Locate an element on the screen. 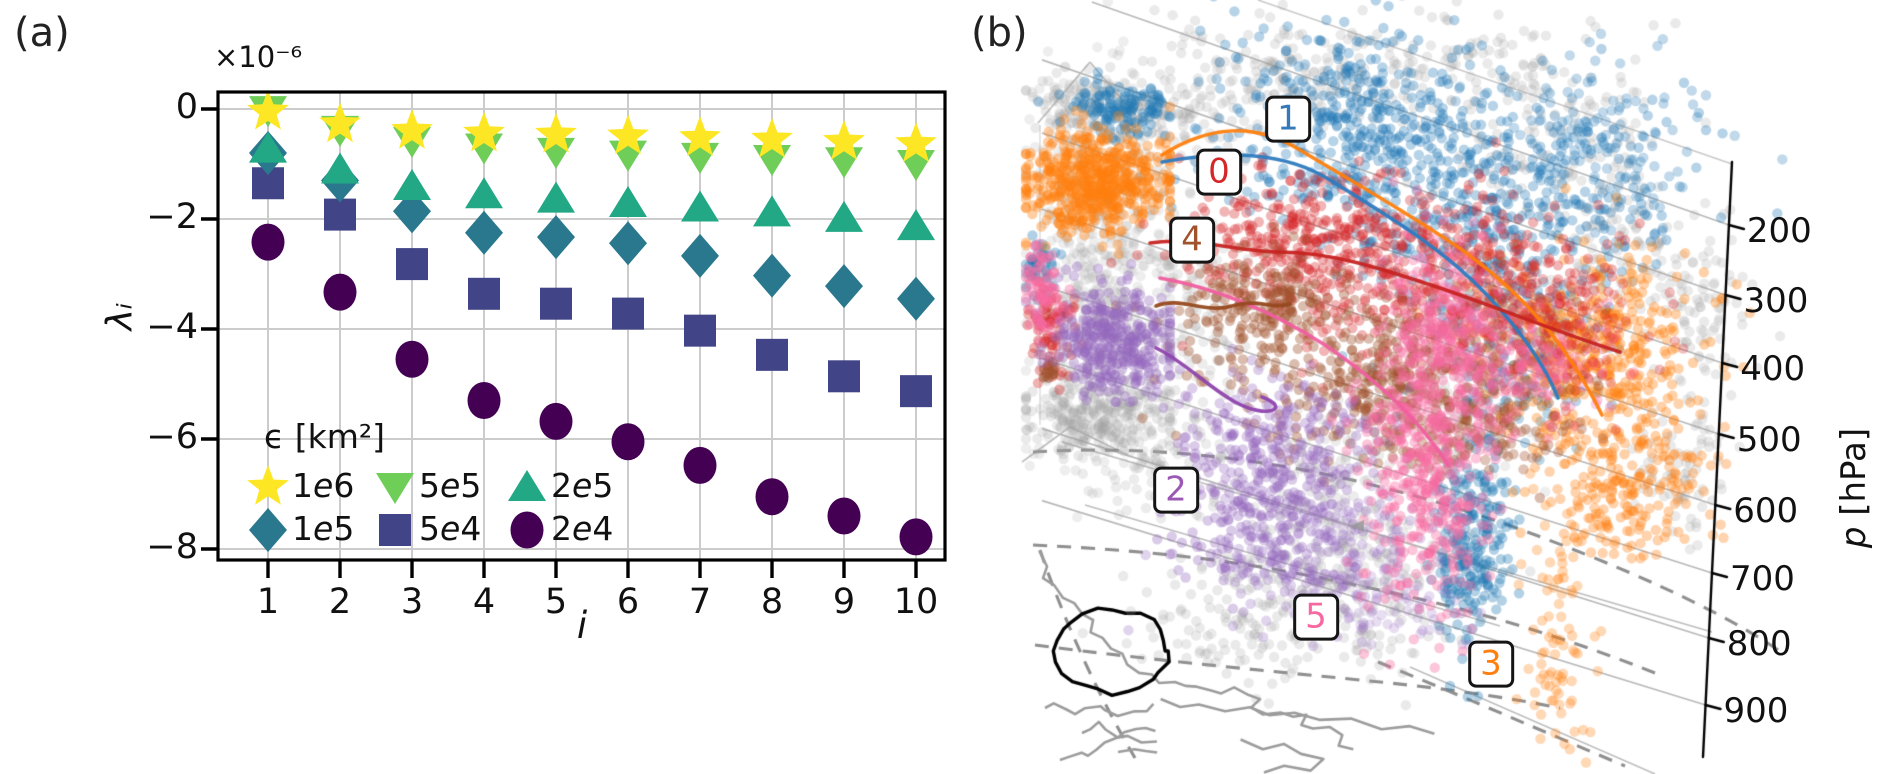  x-tick-label: 9 is located at coordinates (844, 602).